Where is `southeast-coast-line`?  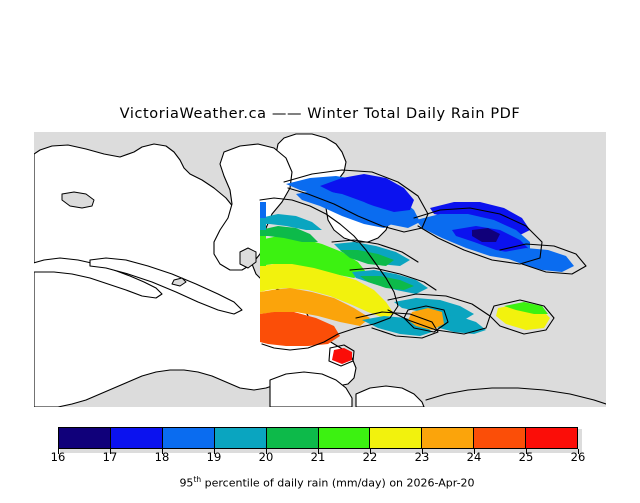 southeast-coast-line is located at coordinates (515, 396).